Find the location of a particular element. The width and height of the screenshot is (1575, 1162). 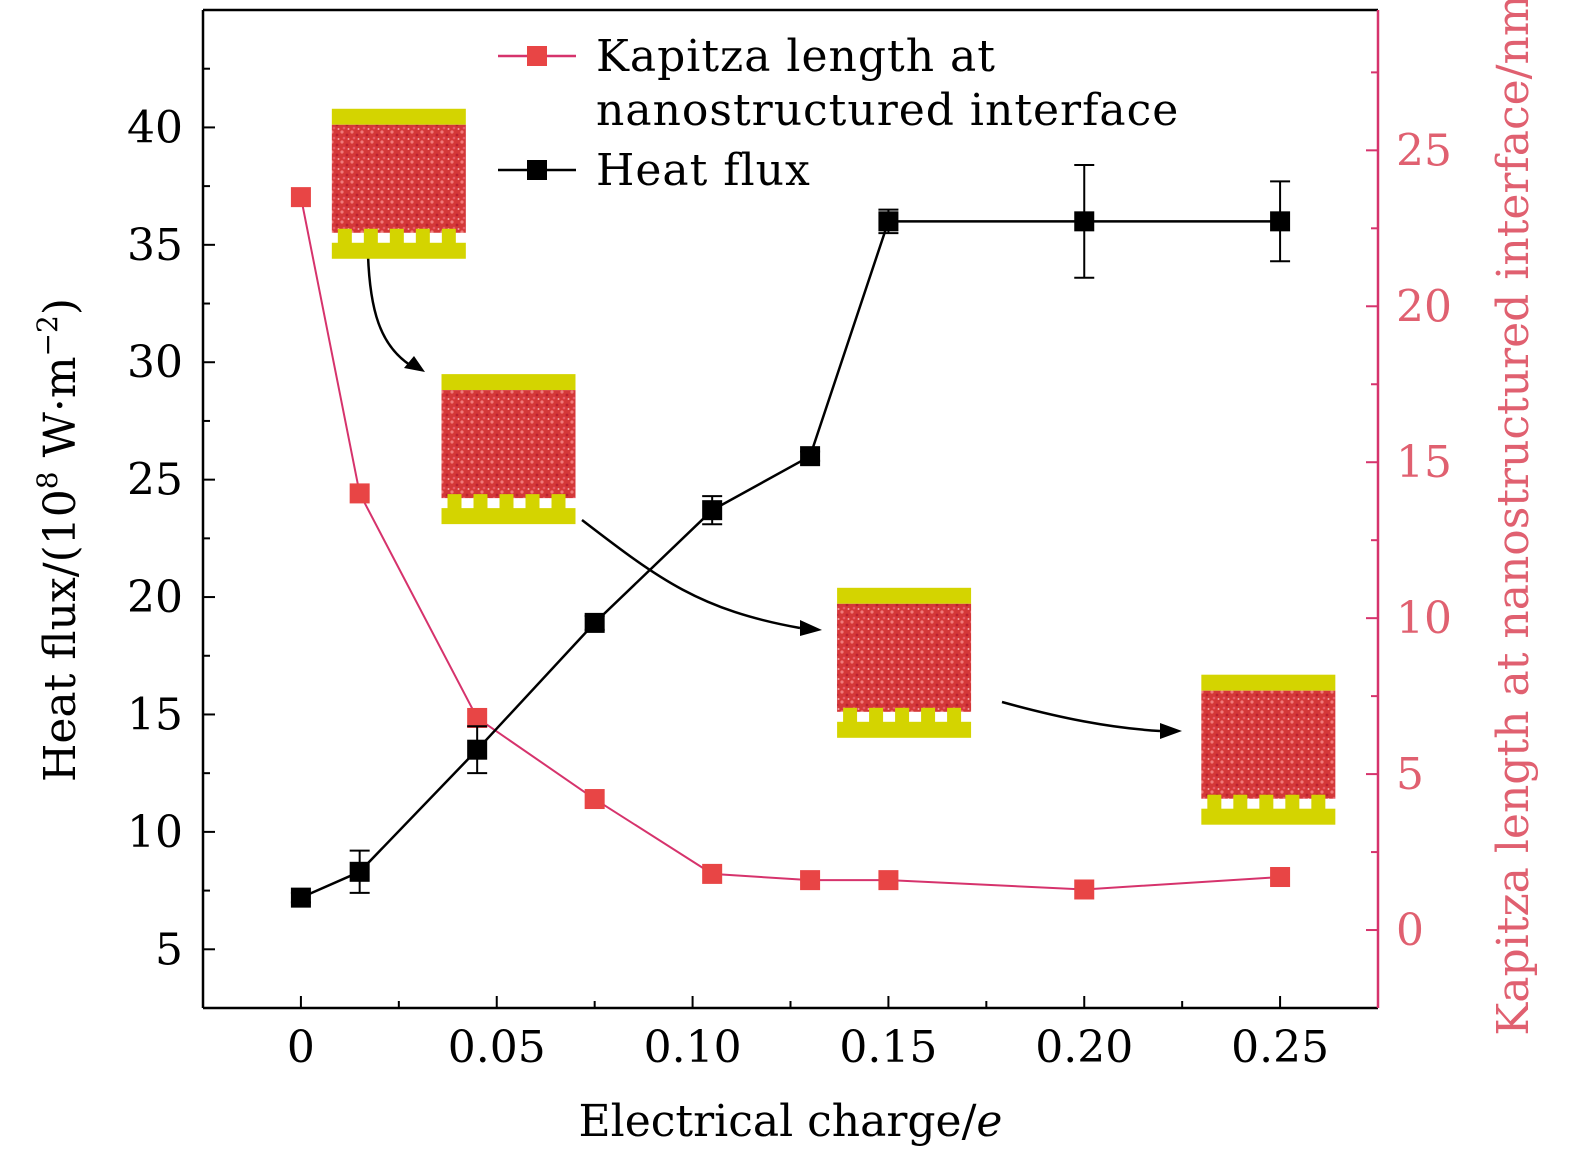

x-tick-label: 0.15 is located at coordinates (888, 1047).